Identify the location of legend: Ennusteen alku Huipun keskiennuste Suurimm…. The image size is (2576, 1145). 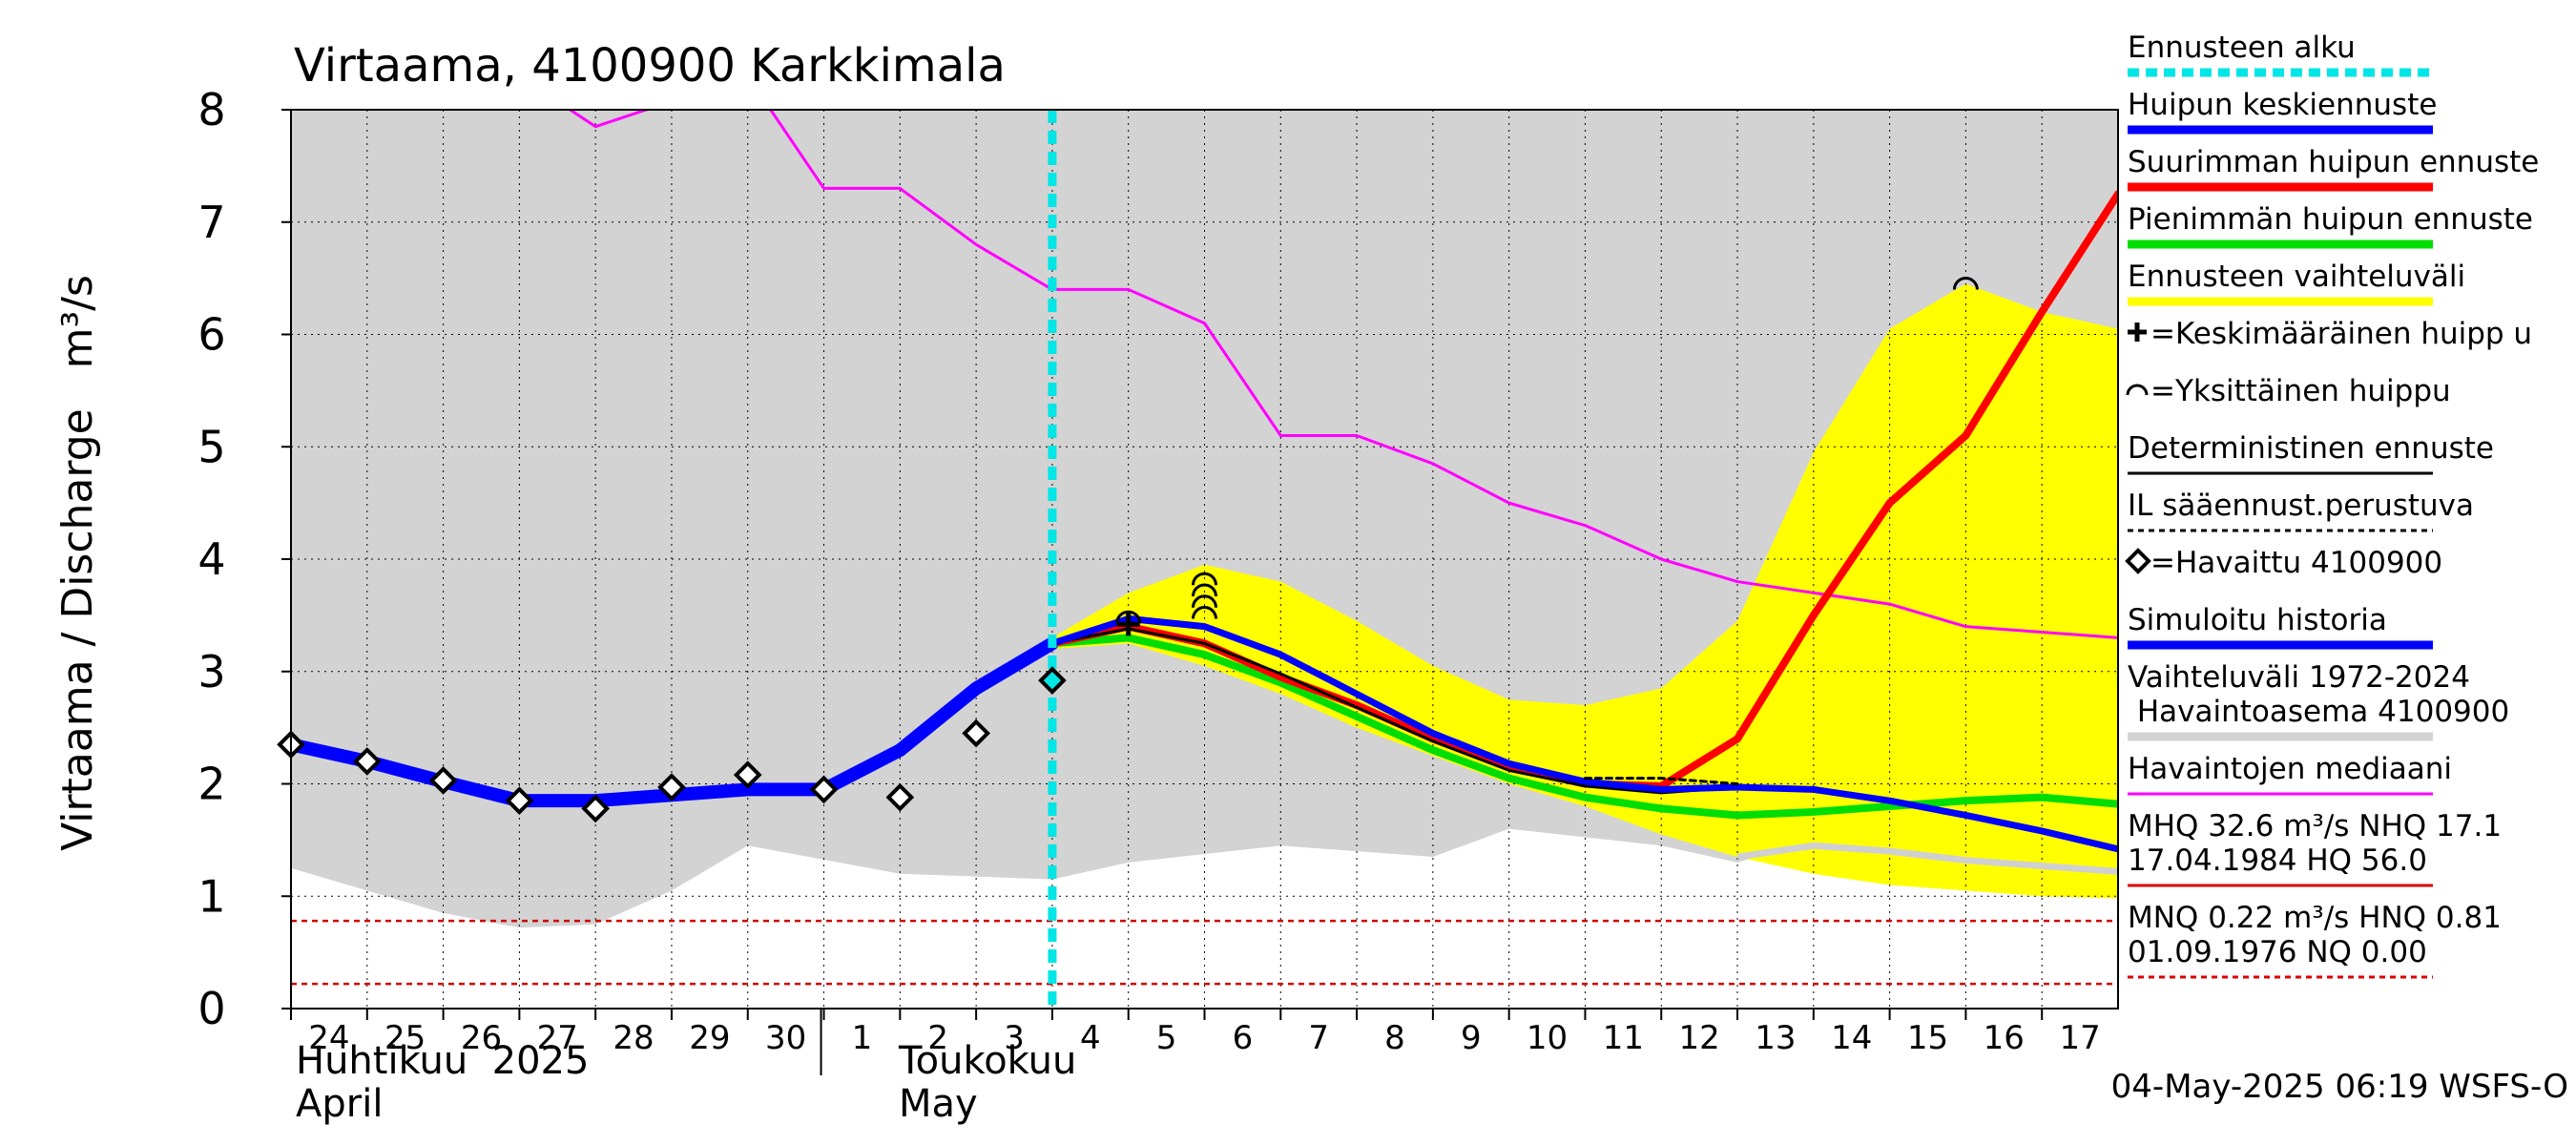
(2332, 505).